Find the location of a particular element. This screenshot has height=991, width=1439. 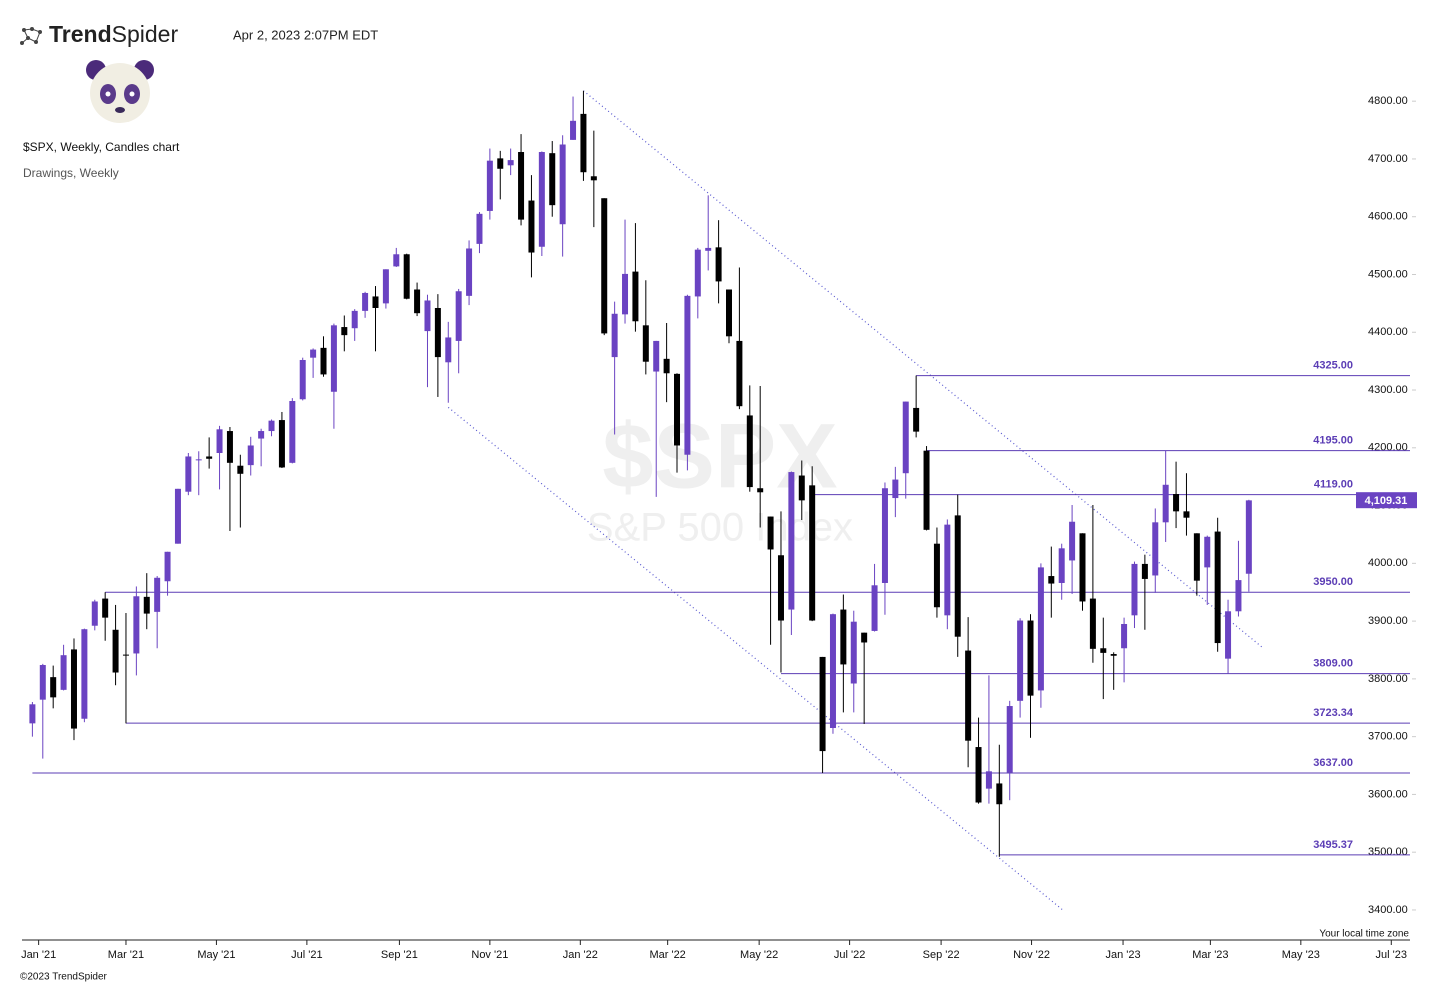

y-tick-label: 3700.00 is located at coordinates (1388, 737).